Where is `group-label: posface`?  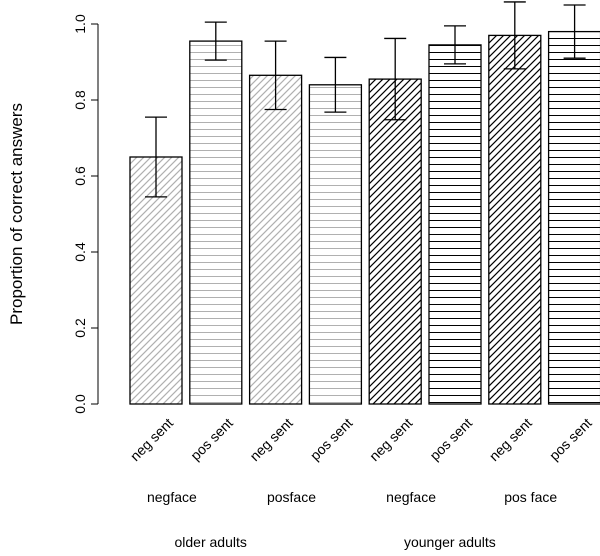 group-label: posface is located at coordinates (291, 497).